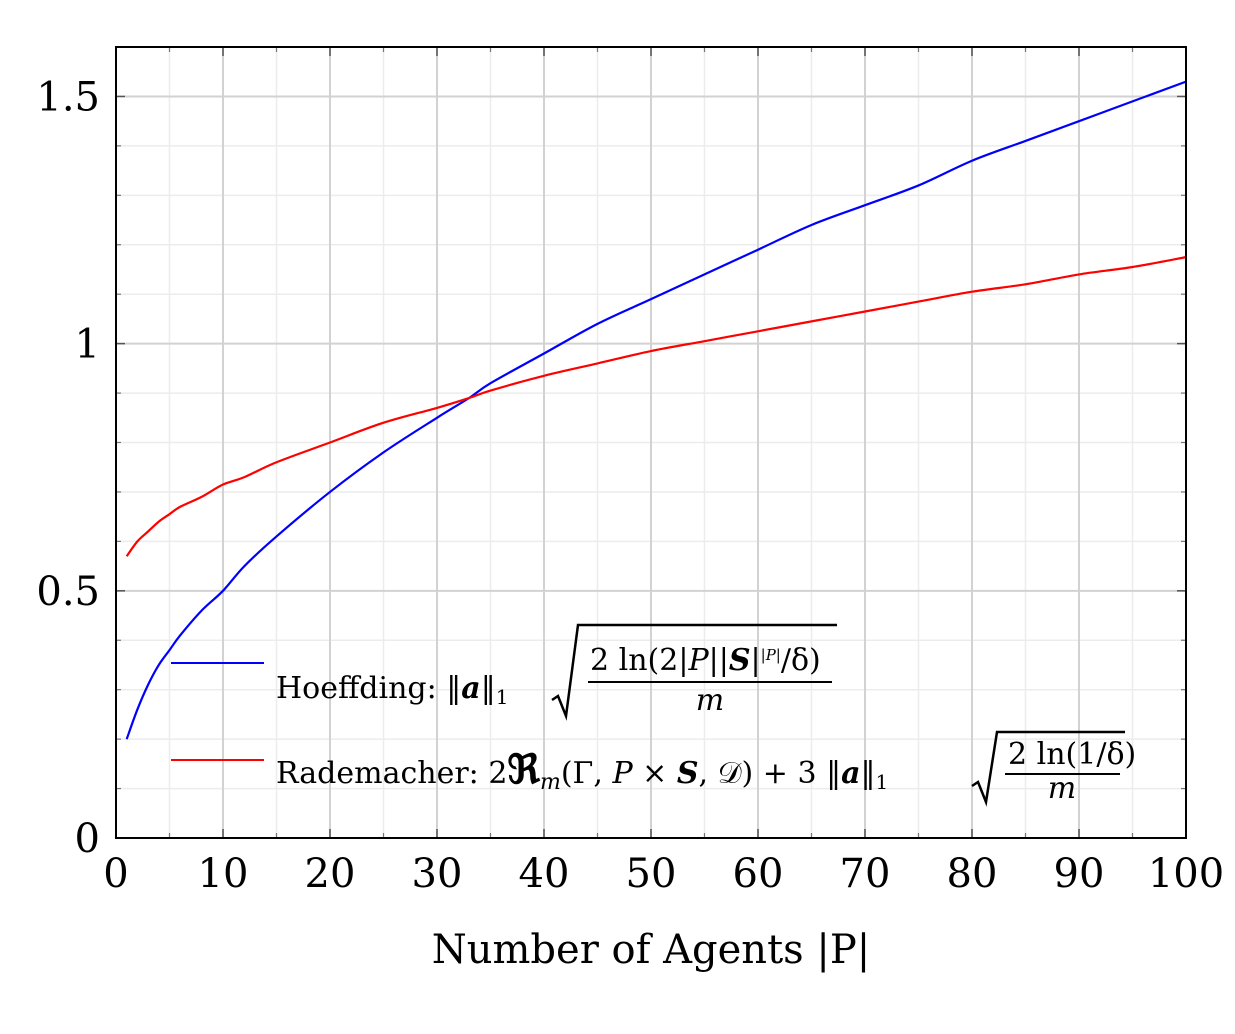  Describe the element at coordinates (582, 770) in the screenshot. I see `legend-label-rademacher: Rademacher: 2ℜm(Γ, P × S, 𝒟) + 3 ‖a‖1` at that location.